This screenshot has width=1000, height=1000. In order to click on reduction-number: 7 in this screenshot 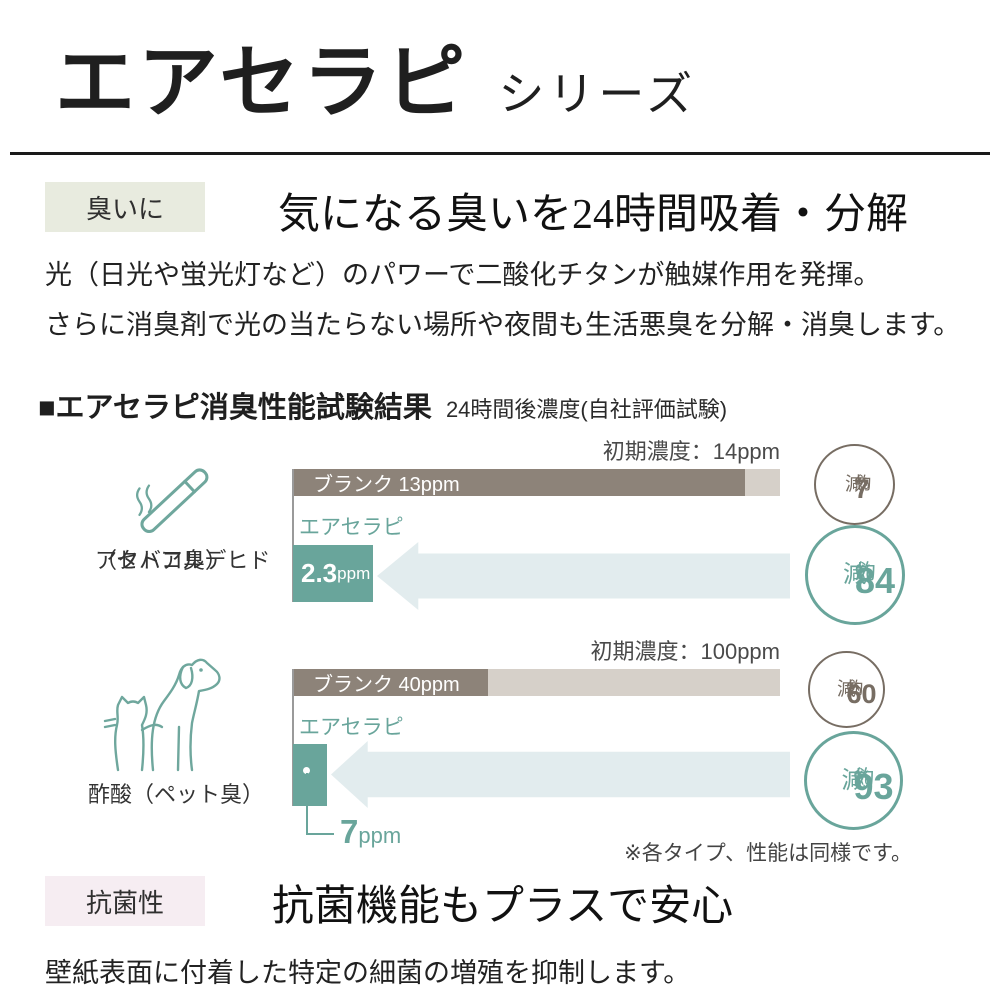, I will do `click(862, 488)`.